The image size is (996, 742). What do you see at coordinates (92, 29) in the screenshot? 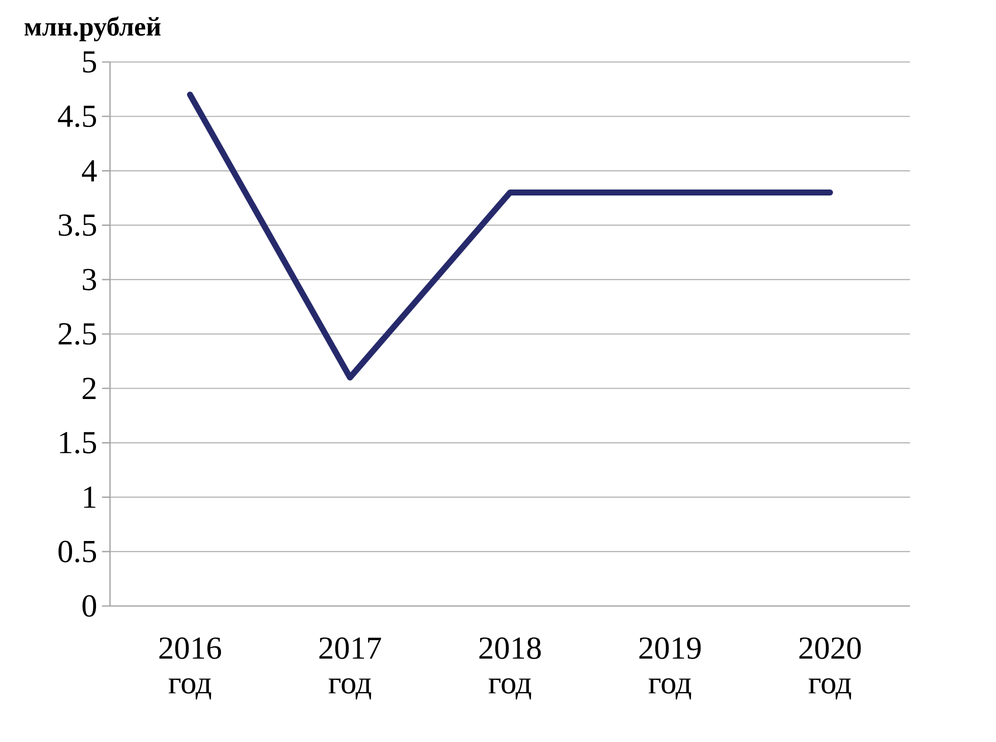
I see `y-axis-title: млн.рублей` at bounding box center [92, 29].